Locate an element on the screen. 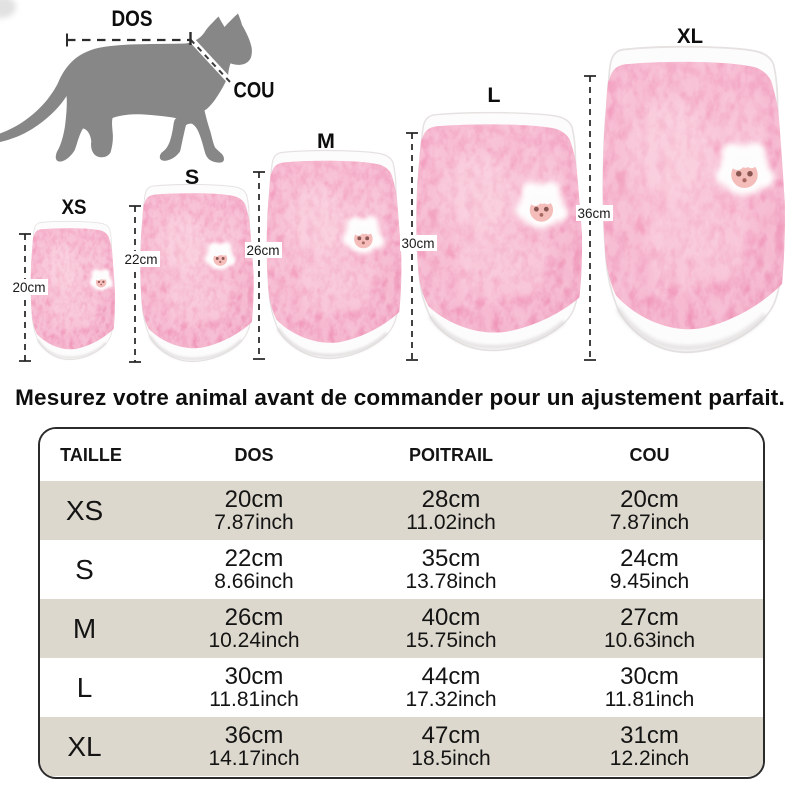 The height and width of the screenshot is (800, 800). svg-text: S is located at coordinates (192, 177).